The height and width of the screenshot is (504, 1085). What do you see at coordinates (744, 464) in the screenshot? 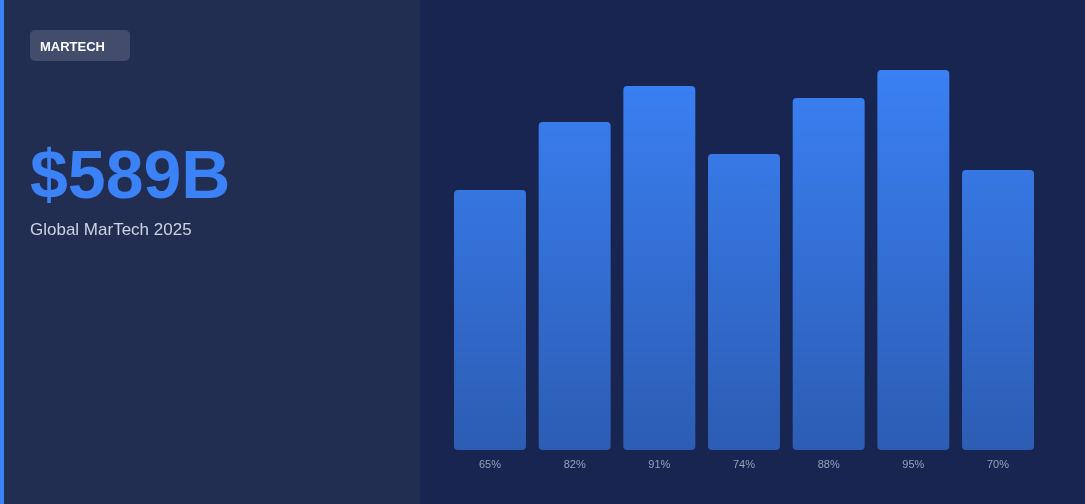
I see `data-label: 74%` at bounding box center [744, 464].